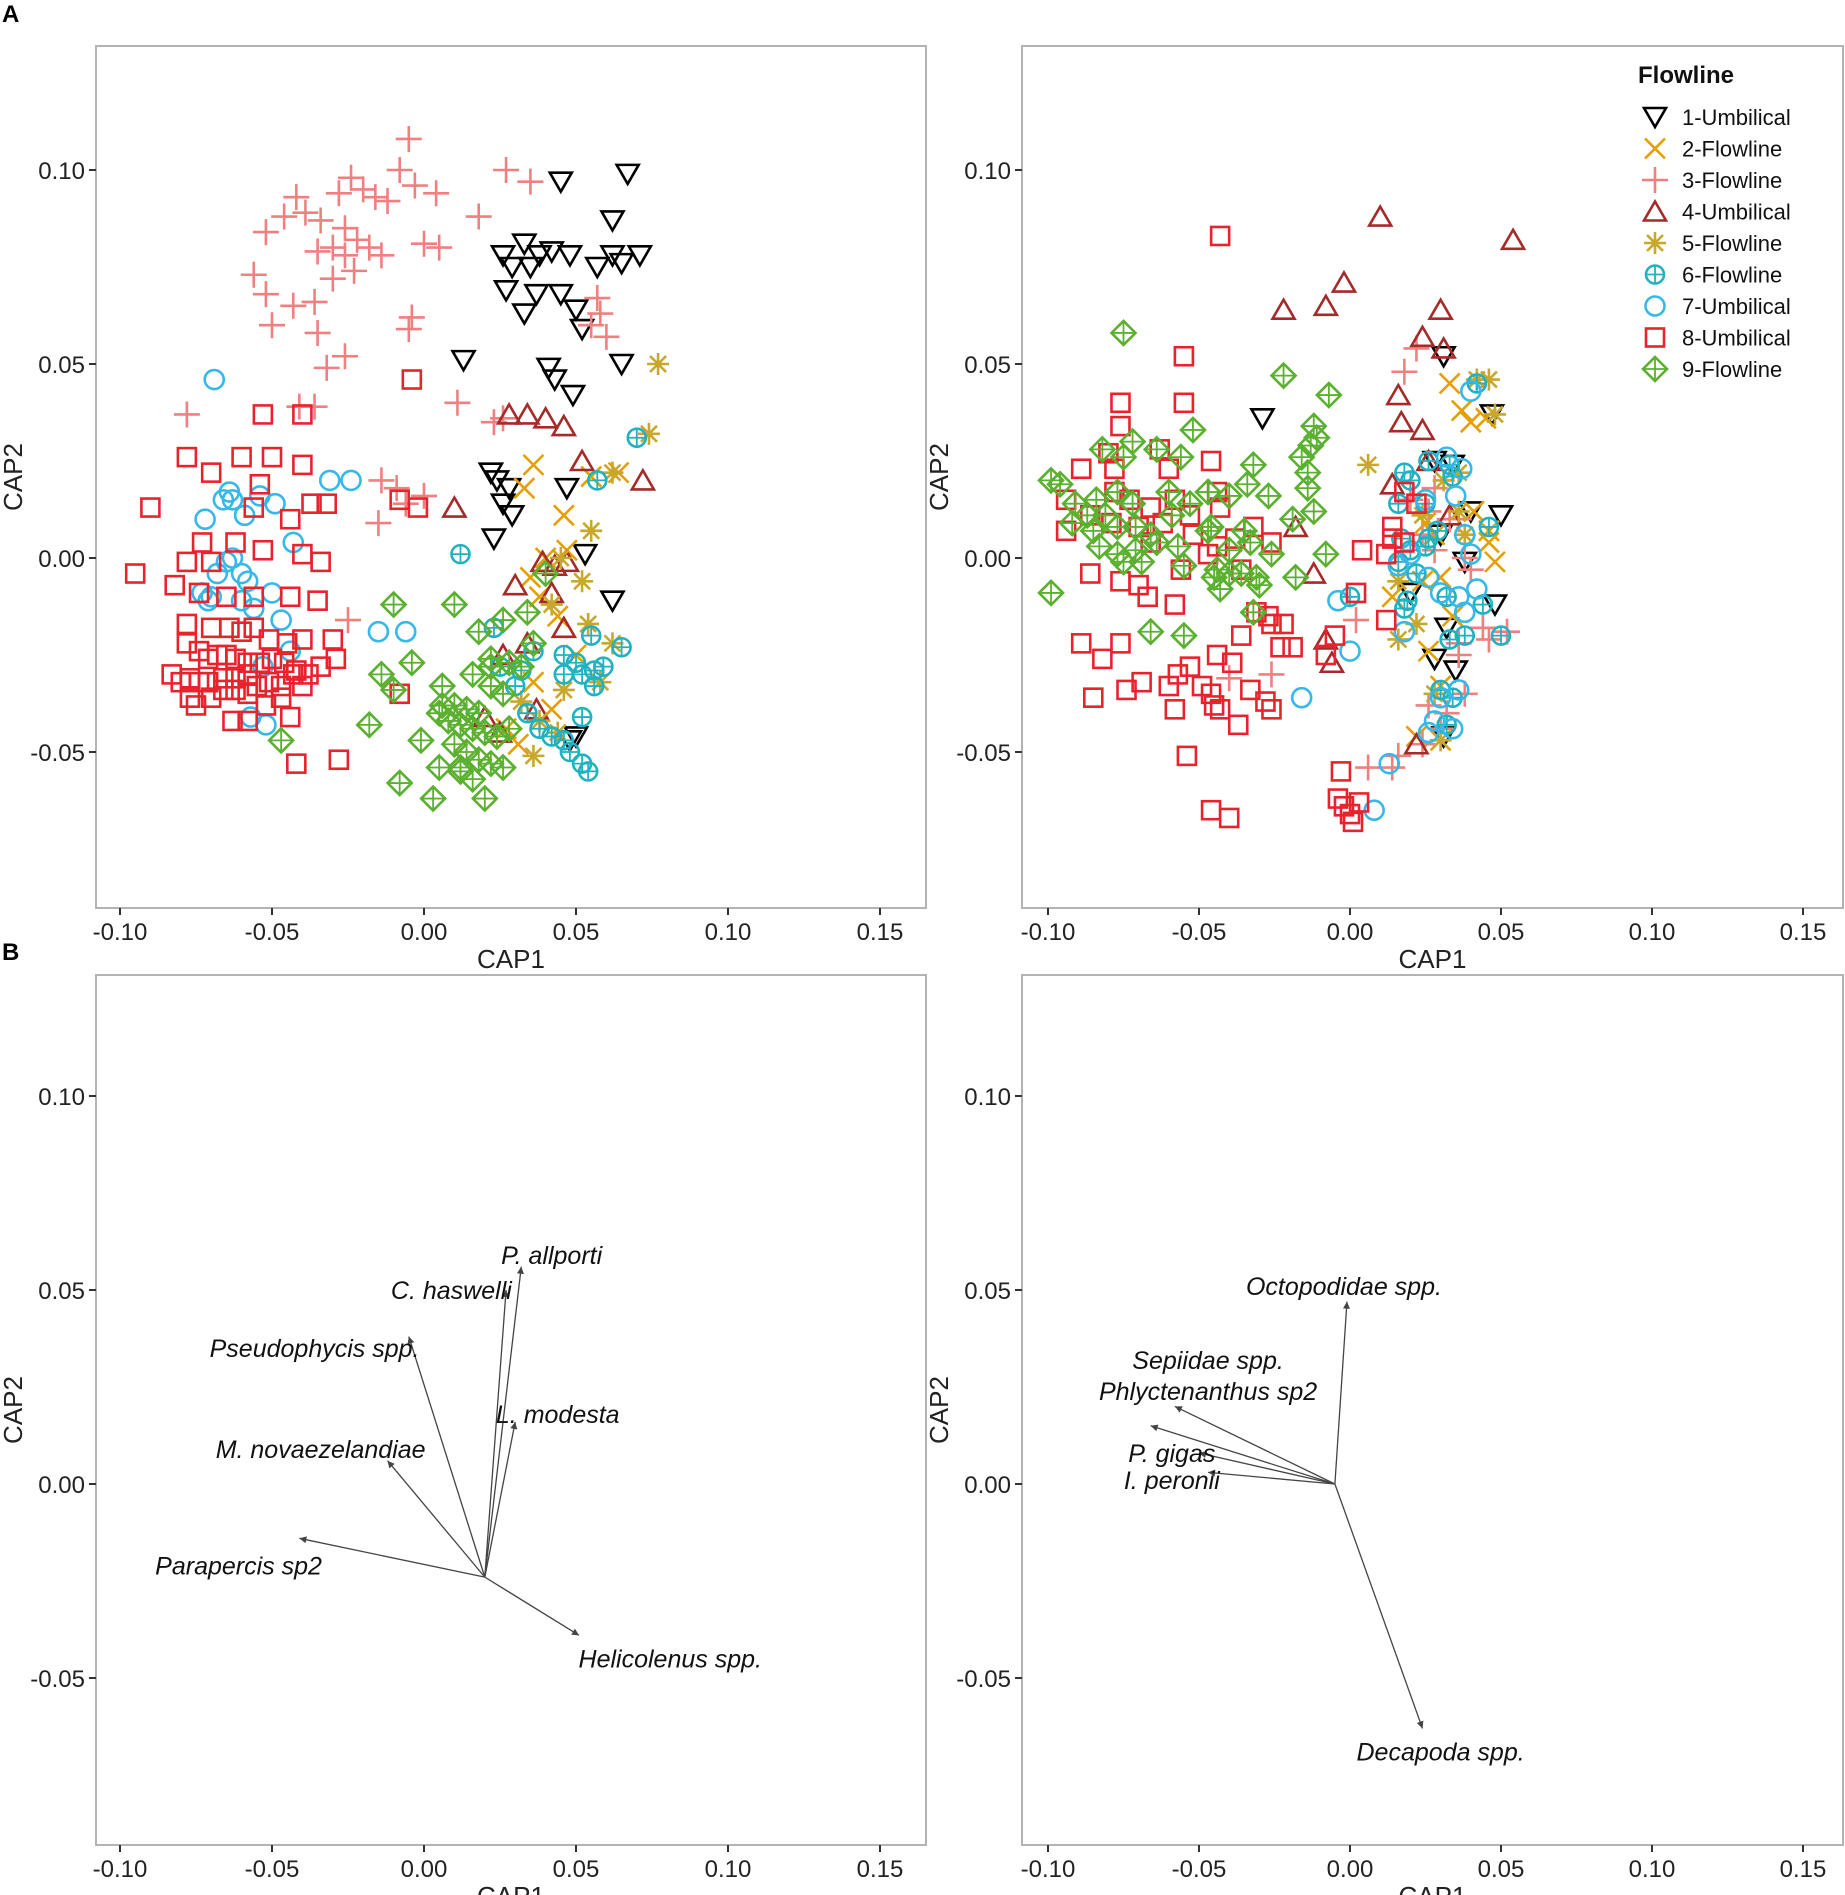 The height and width of the screenshot is (1895, 1845). I want to click on legend-entry: 2-Flowline, so click(1732, 149).